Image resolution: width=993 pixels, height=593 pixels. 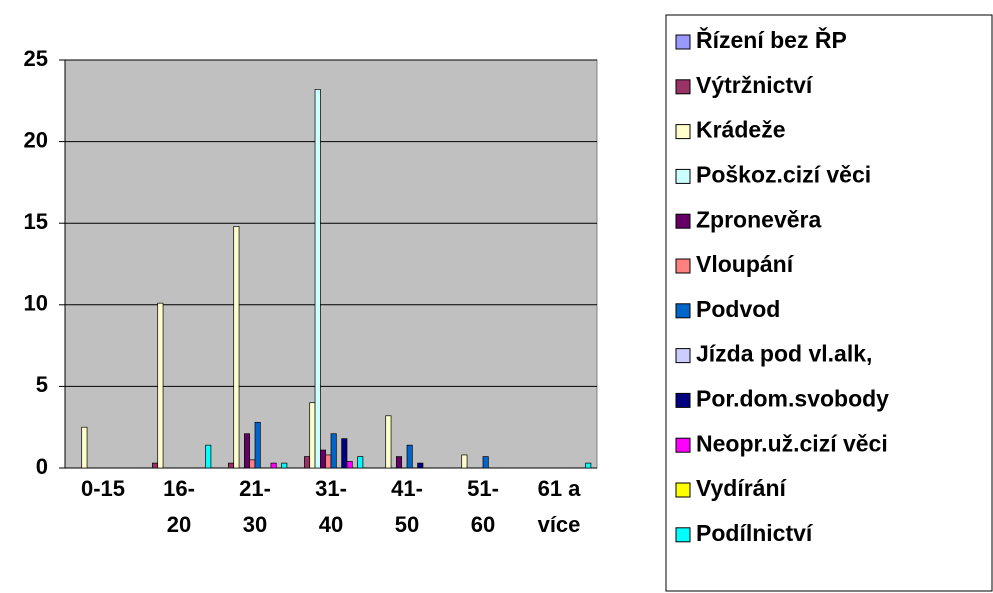 What do you see at coordinates (755, 533) in the screenshot?
I see `legend-label: Podílnictví` at bounding box center [755, 533].